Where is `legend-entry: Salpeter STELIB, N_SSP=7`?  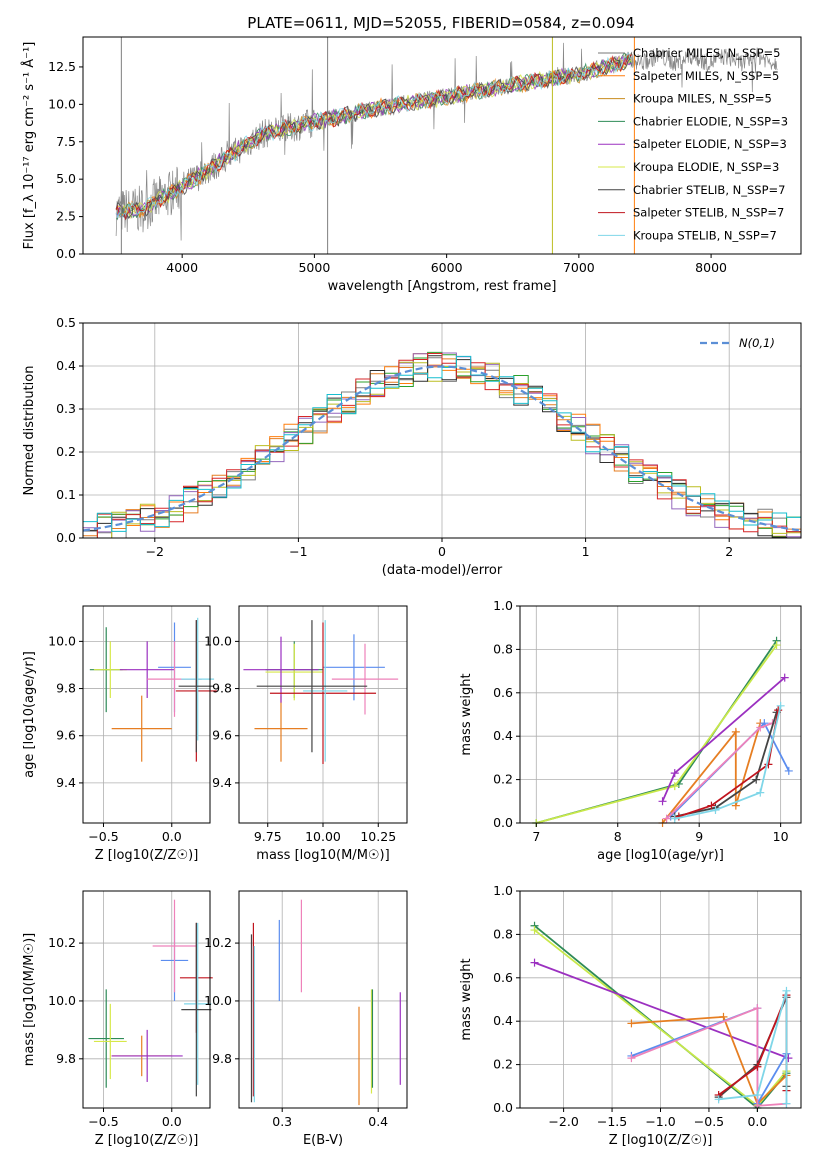 legend-entry: Salpeter STELIB, N_SSP=7 is located at coordinates (708, 213).